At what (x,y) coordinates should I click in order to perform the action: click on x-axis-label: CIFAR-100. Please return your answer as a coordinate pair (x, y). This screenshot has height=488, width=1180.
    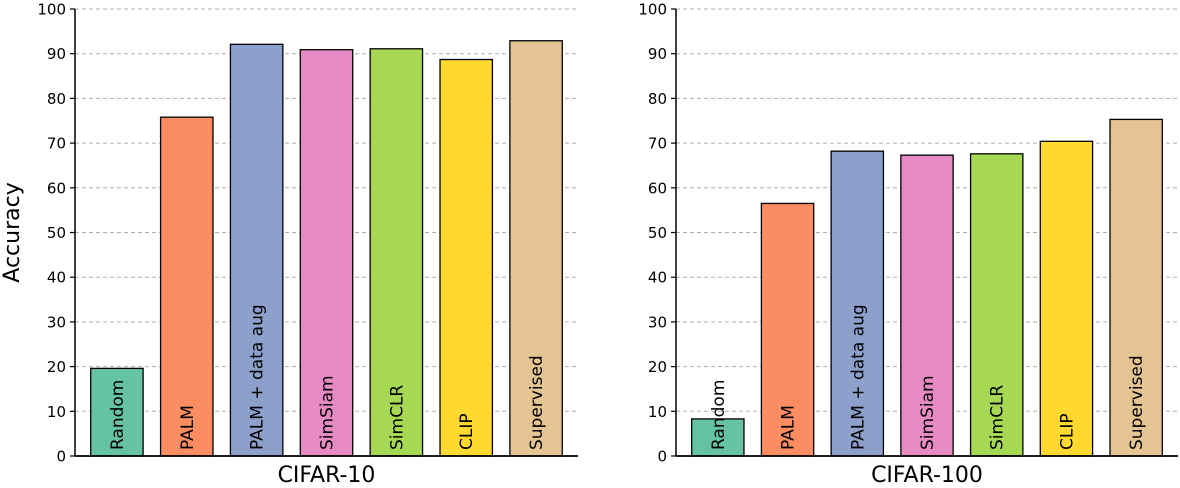
    Looking at the image, I should click on (927, 473).